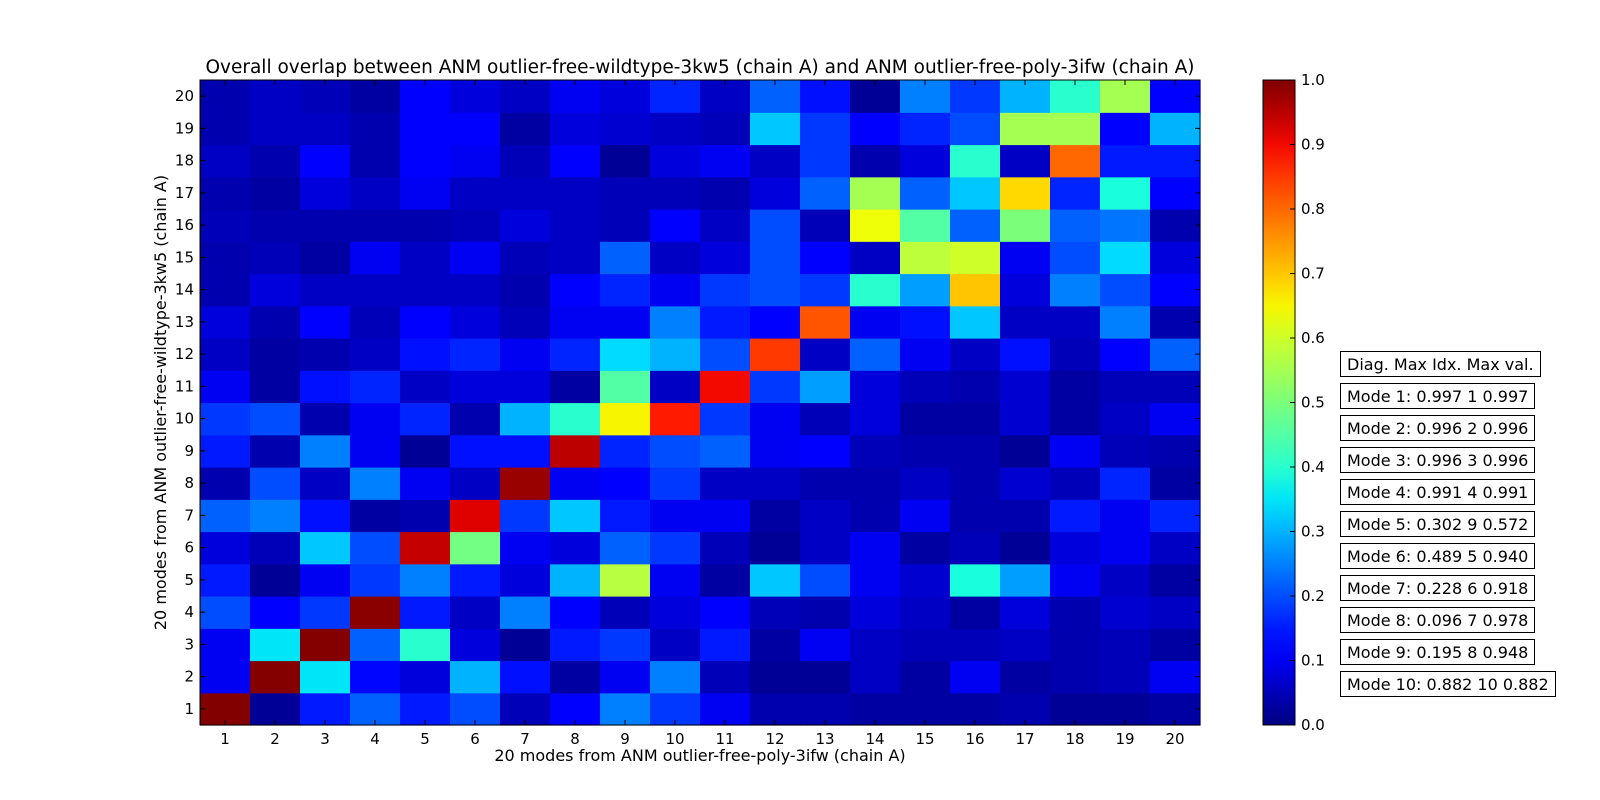 Image resolution: width=1600 pixels, height=800 pixels. What do you see at coordinates (1438, 588) in the screenshot?
I see `legend-mode-box: Mode 7: 0.228 6 0.918` at bounding box center [1438, 588].